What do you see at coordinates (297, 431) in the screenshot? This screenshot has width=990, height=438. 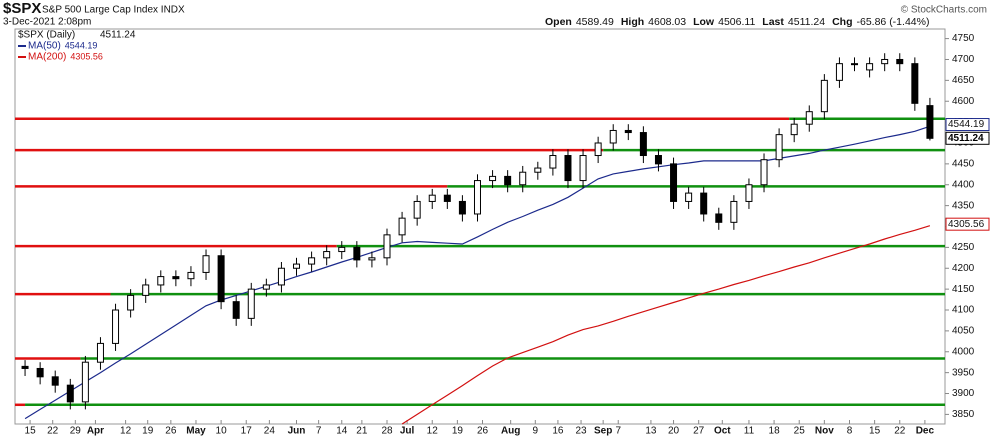 I see `x-tick-label: Jun` at bounding box center [297, 431].